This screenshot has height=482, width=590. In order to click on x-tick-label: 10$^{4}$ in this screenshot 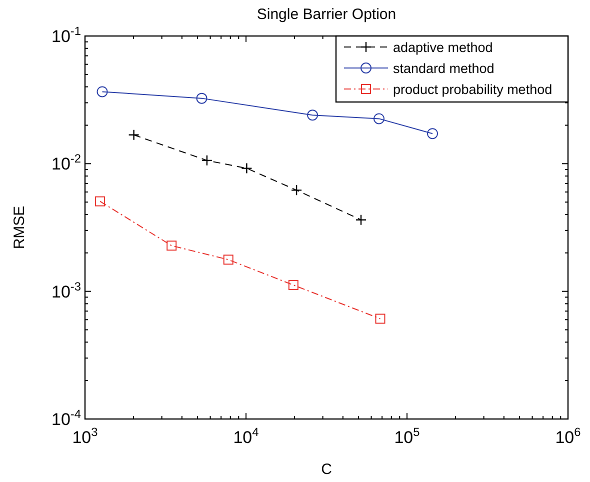, I will do `click(246, 436)`.